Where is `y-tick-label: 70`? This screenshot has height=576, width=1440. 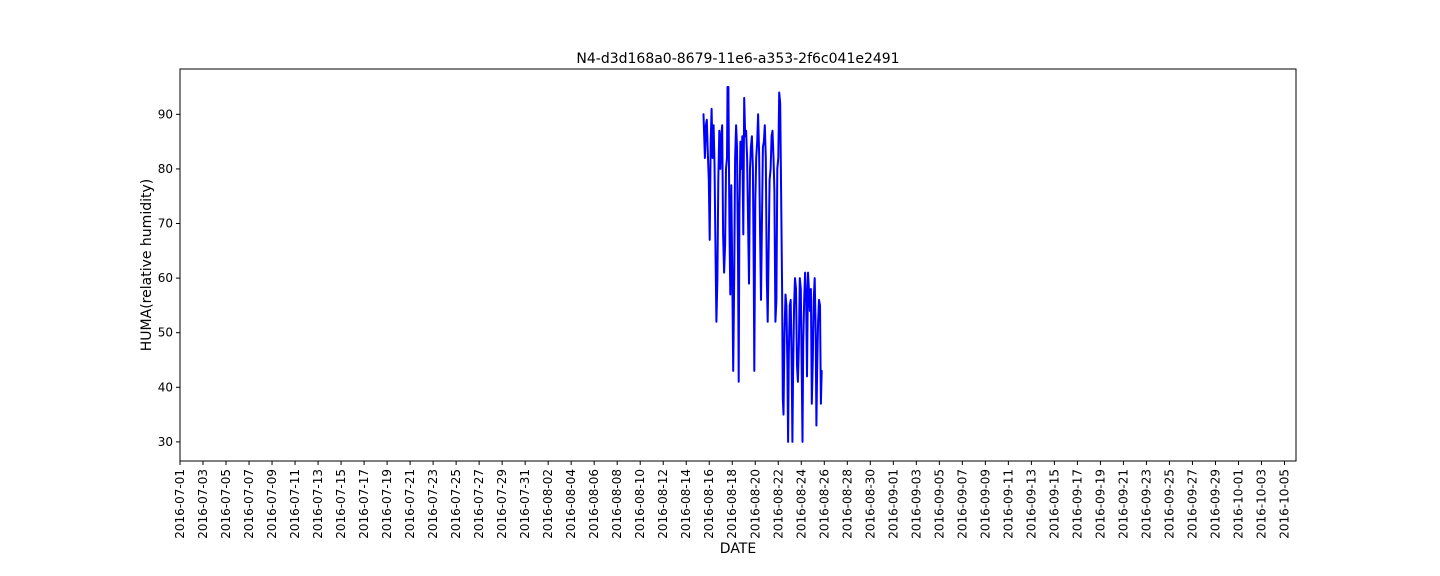
y-tick-label: 70 is located at coordinates (165, 224).